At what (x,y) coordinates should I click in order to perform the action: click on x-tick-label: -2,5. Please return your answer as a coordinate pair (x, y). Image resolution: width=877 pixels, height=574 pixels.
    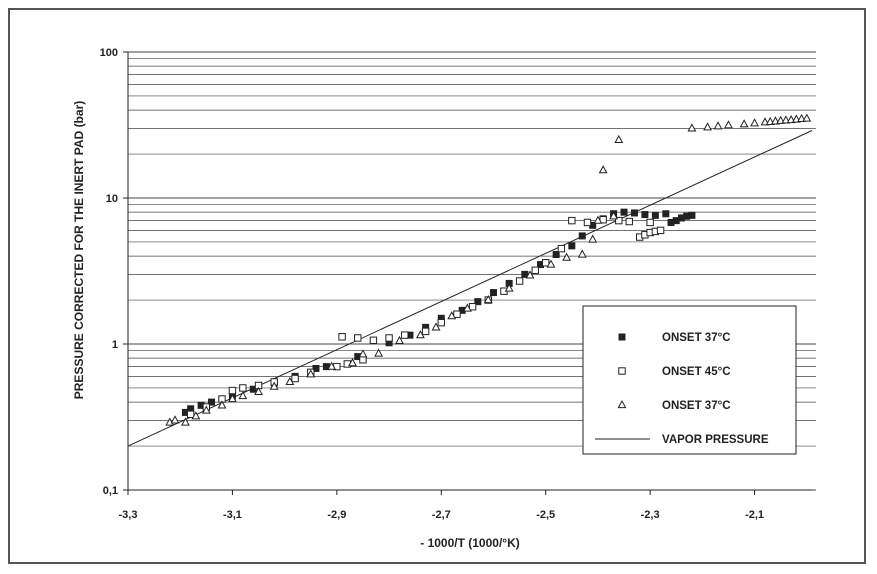
    Looking at the image, I should click on (545, 515).